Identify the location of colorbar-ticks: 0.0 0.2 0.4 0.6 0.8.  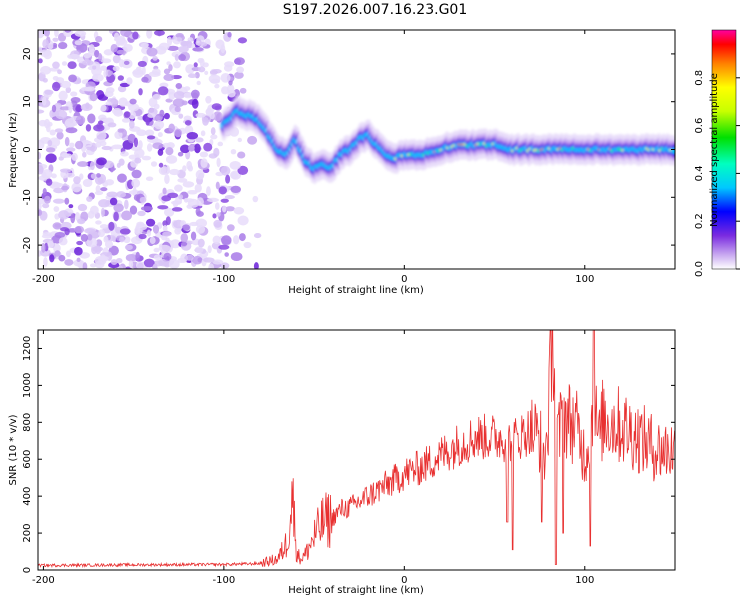
(717, 173).